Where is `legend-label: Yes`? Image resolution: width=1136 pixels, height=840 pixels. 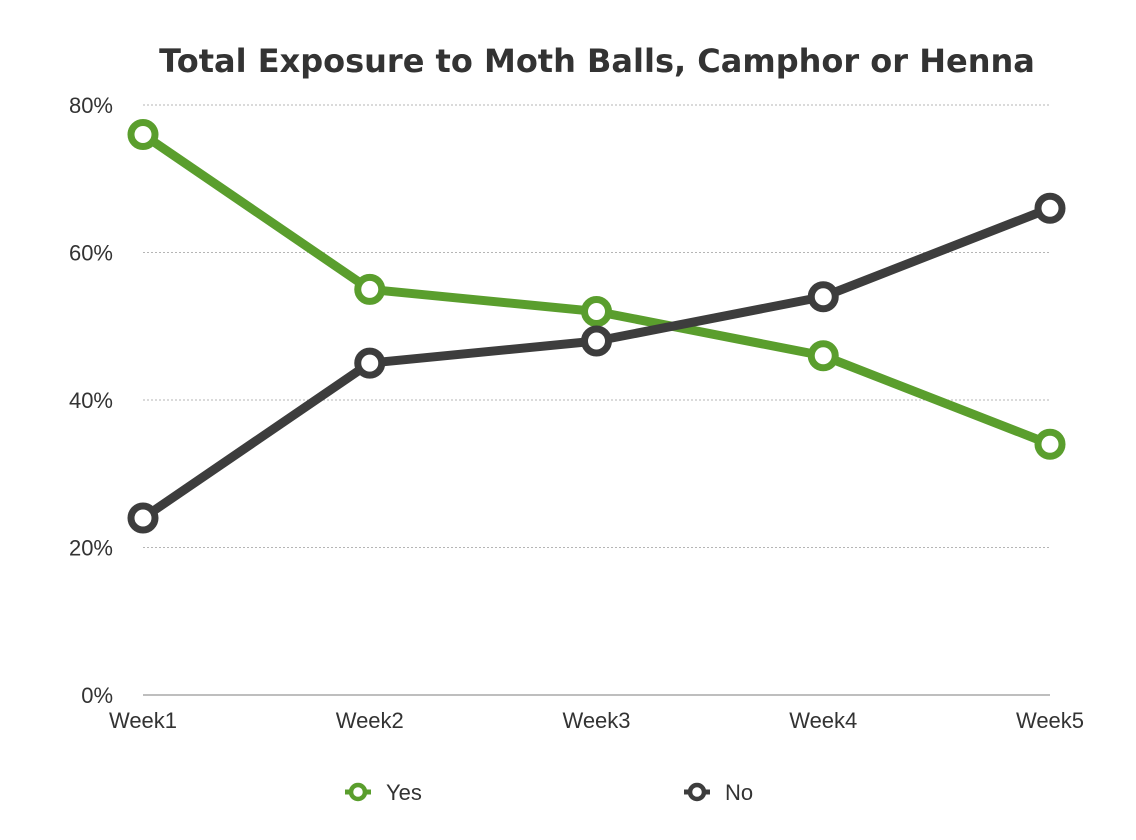 legend-label: Yes is located at coordinates (404, 792).